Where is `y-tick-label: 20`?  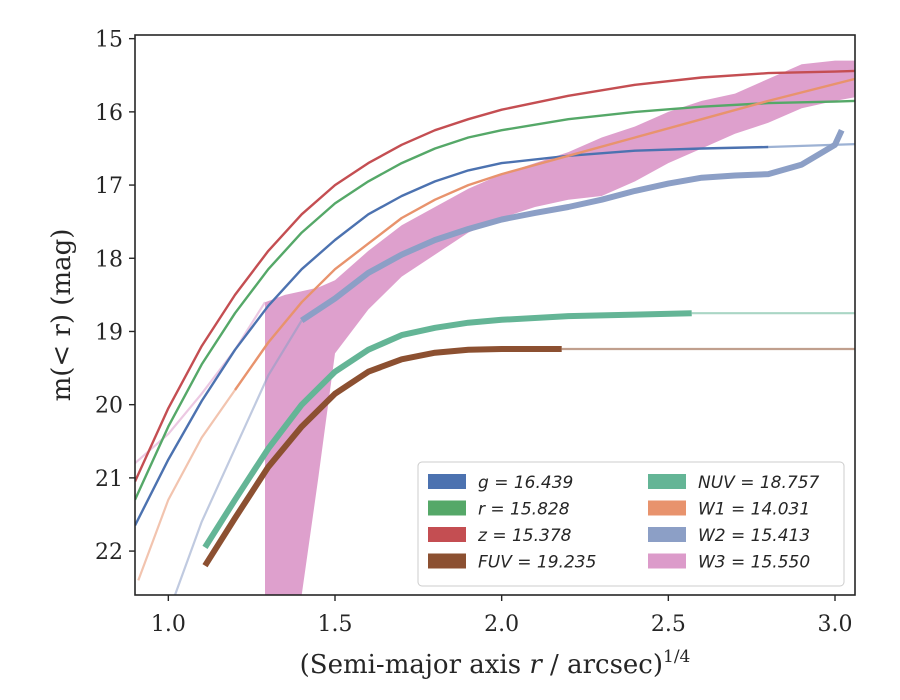
y-tick-label: 20 is located at coordinates (109, 406).